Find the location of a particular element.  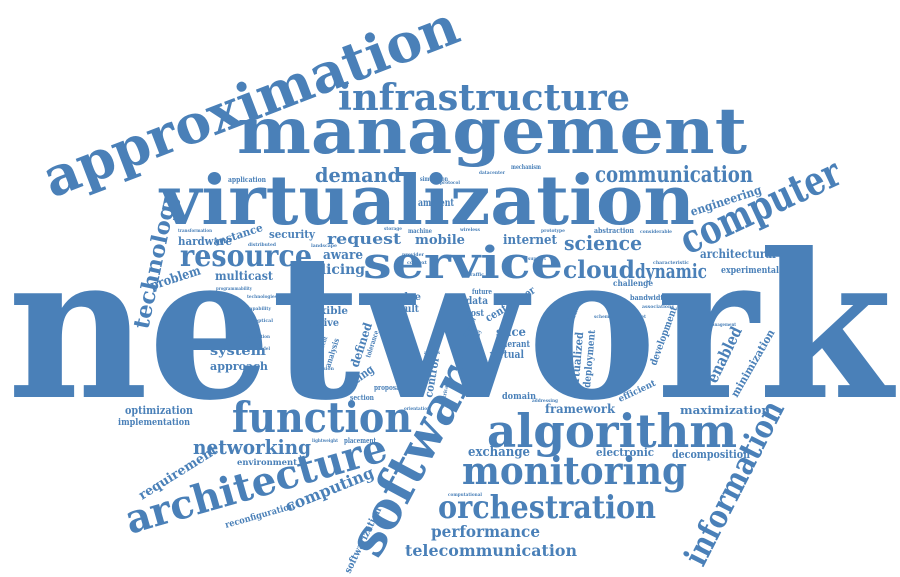

word-algorithm: algorithm is located at coordinates (612, 431).